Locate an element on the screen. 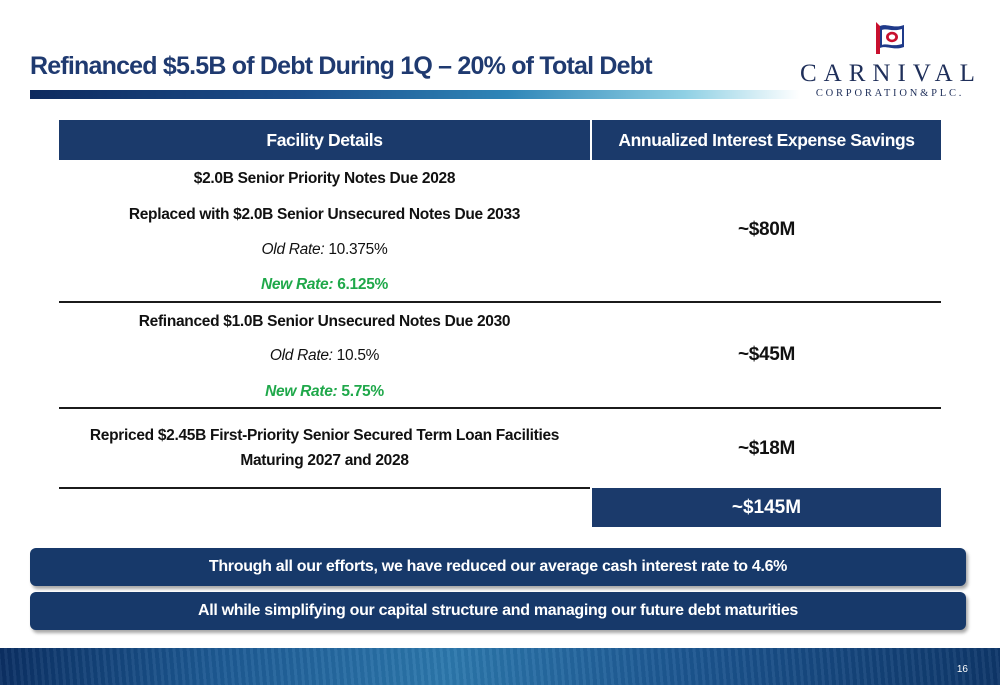 The width and height of the screenshot is (1000, 685). row2-savings: ~$45M is located at coordinates (766, 354).